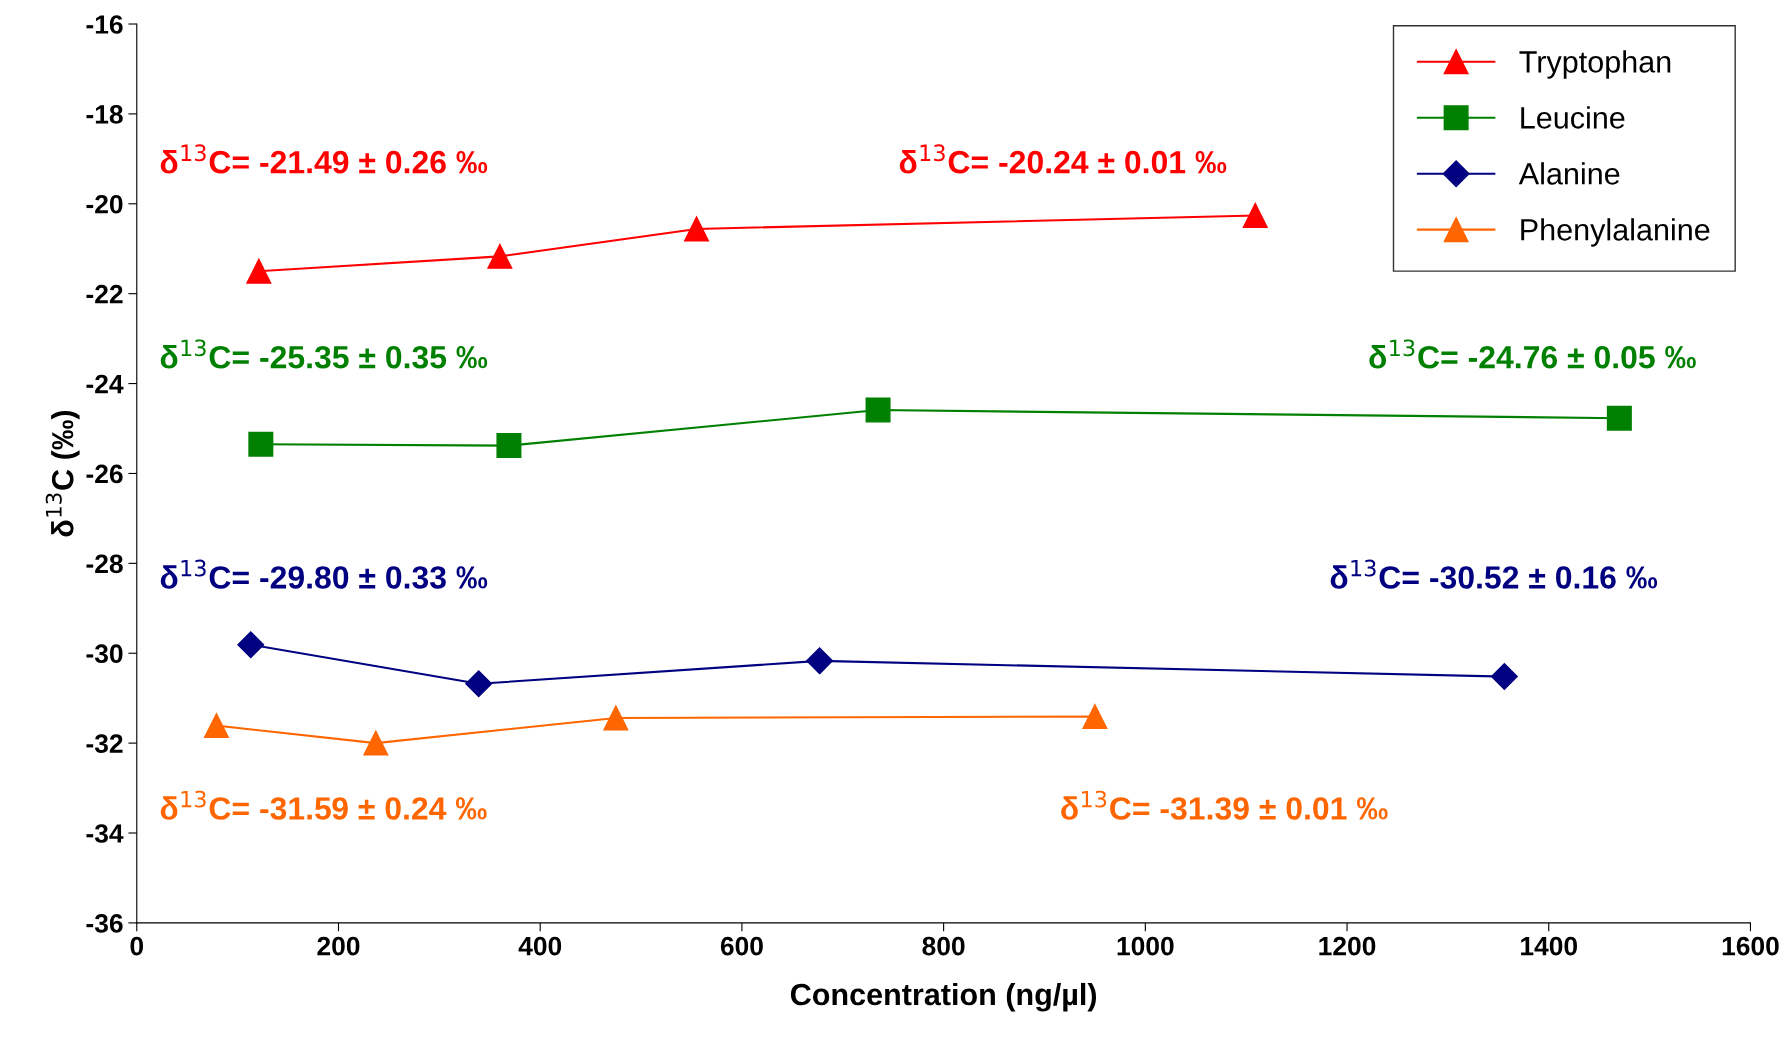 This screenshot has height=1044, width=1788. I want to click on x-tick-label: 1000, so click(1145, 946).